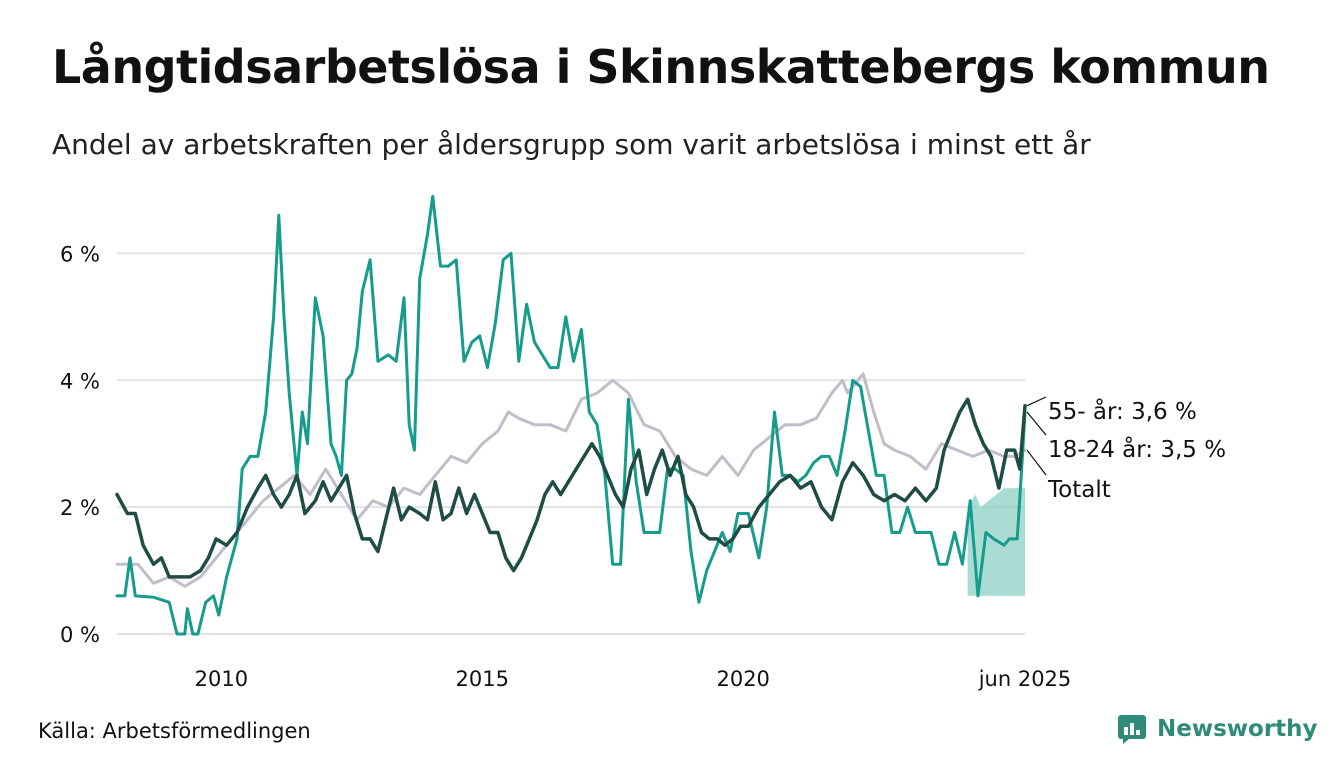  Describe the element at coordinates (1132, 729) in the screenshot. I see `newsworthy-logo-icon` at that location.